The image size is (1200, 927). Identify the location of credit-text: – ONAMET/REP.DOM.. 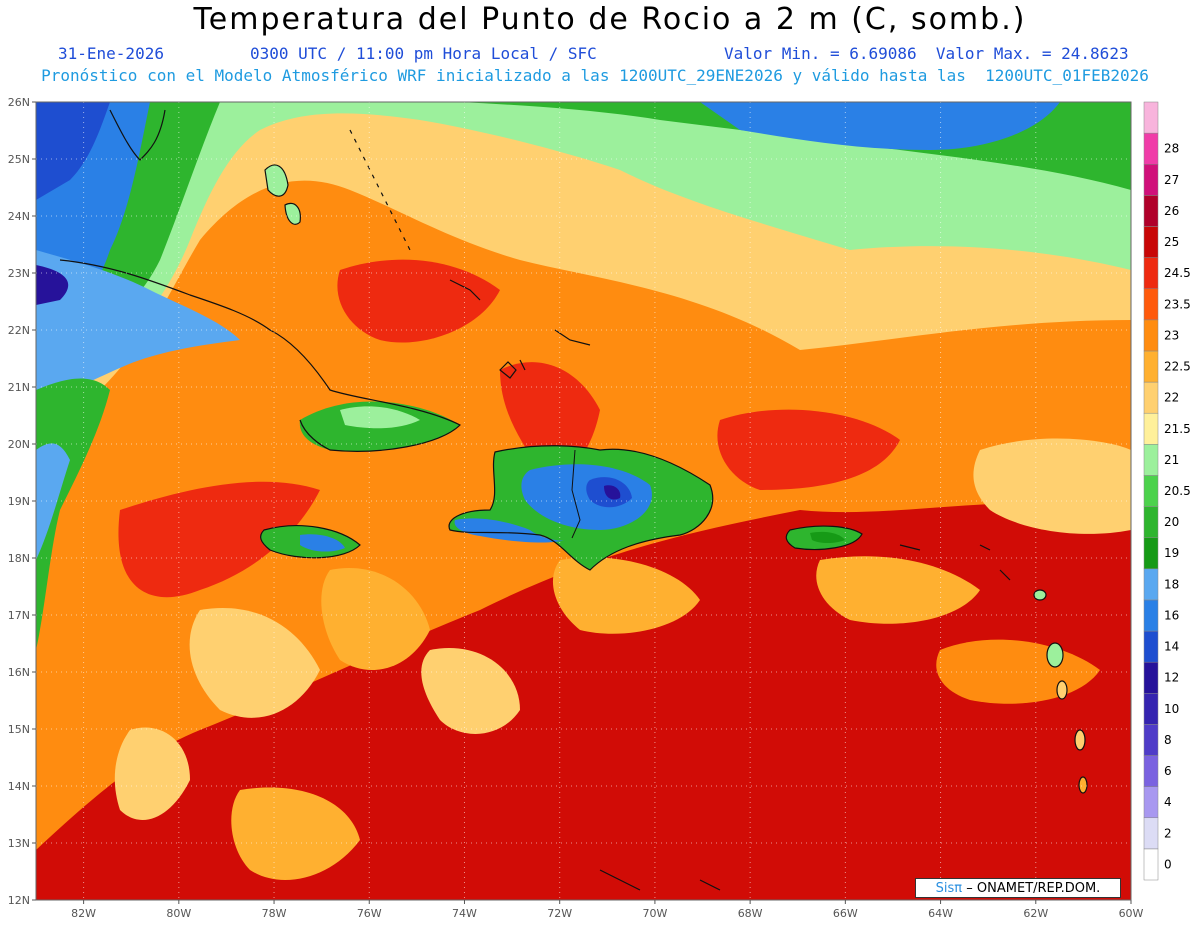
(1033, 888).